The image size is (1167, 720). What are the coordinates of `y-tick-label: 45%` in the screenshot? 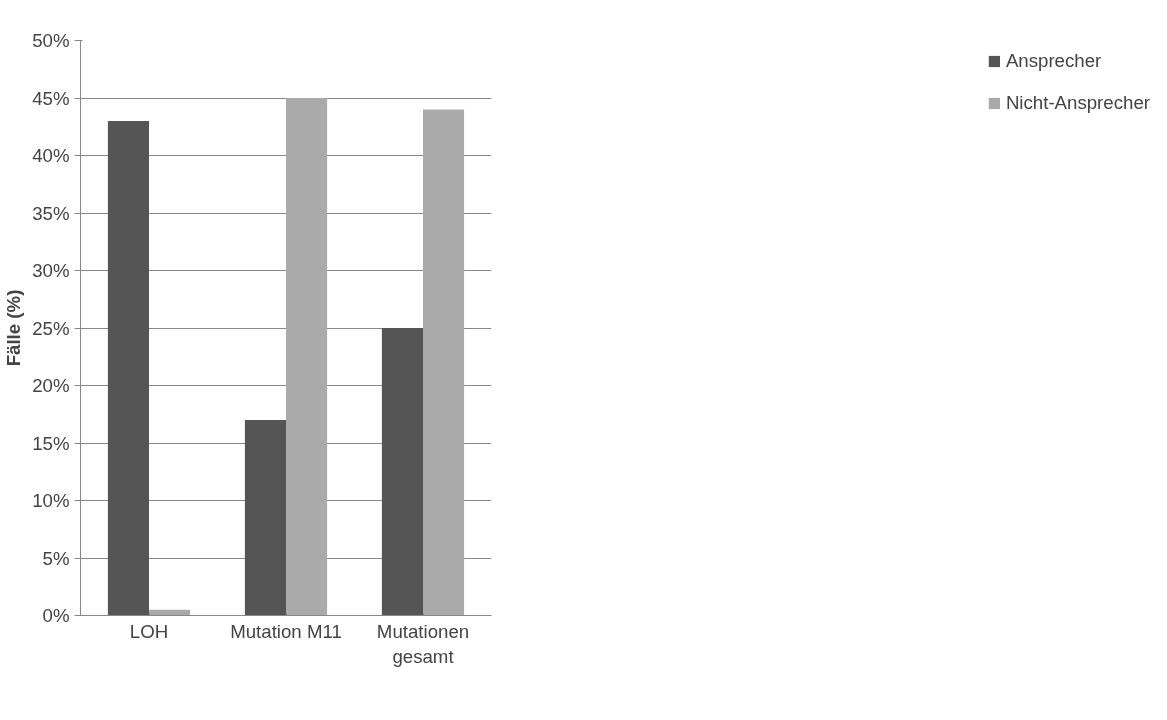 It's located at (51, 98).